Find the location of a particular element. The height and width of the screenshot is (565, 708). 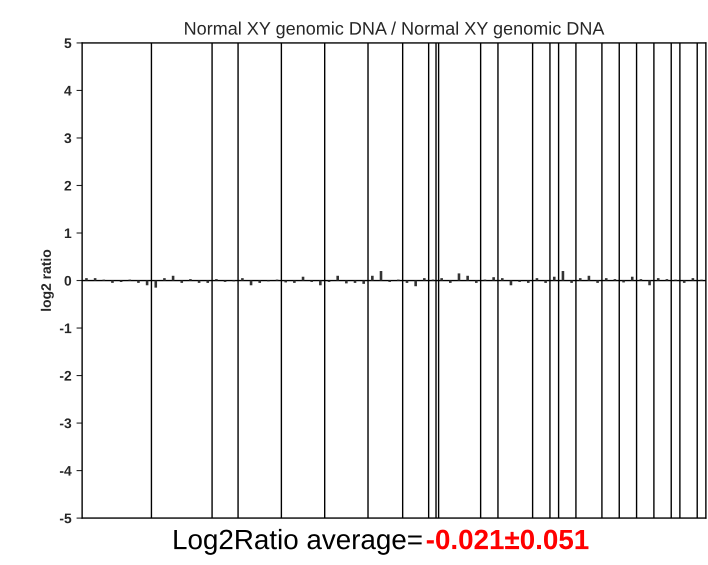

y-tick-label: 2 is located at coordinates (68, 185).